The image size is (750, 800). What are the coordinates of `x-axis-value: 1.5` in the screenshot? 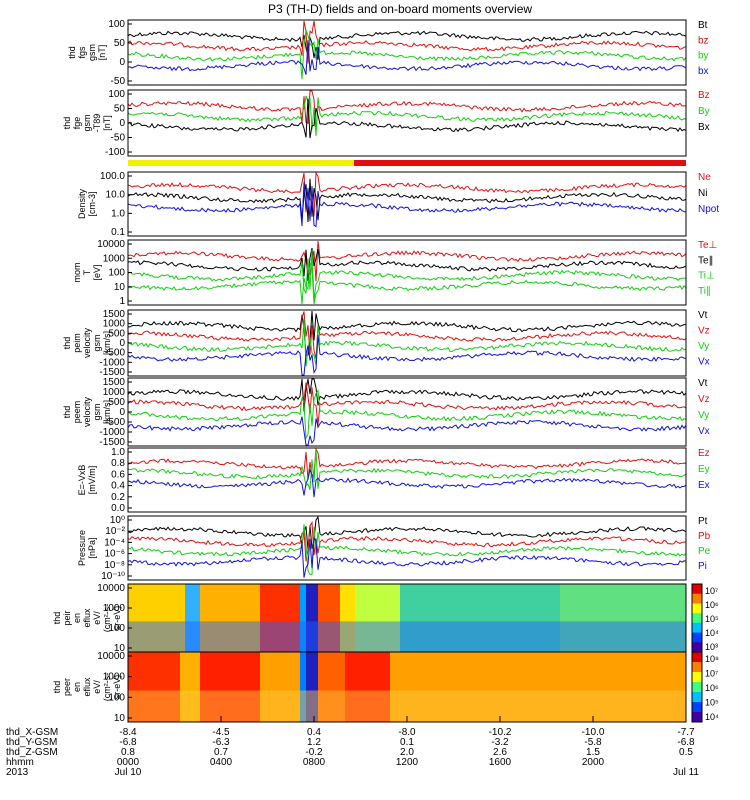 It's located at (593, 752).